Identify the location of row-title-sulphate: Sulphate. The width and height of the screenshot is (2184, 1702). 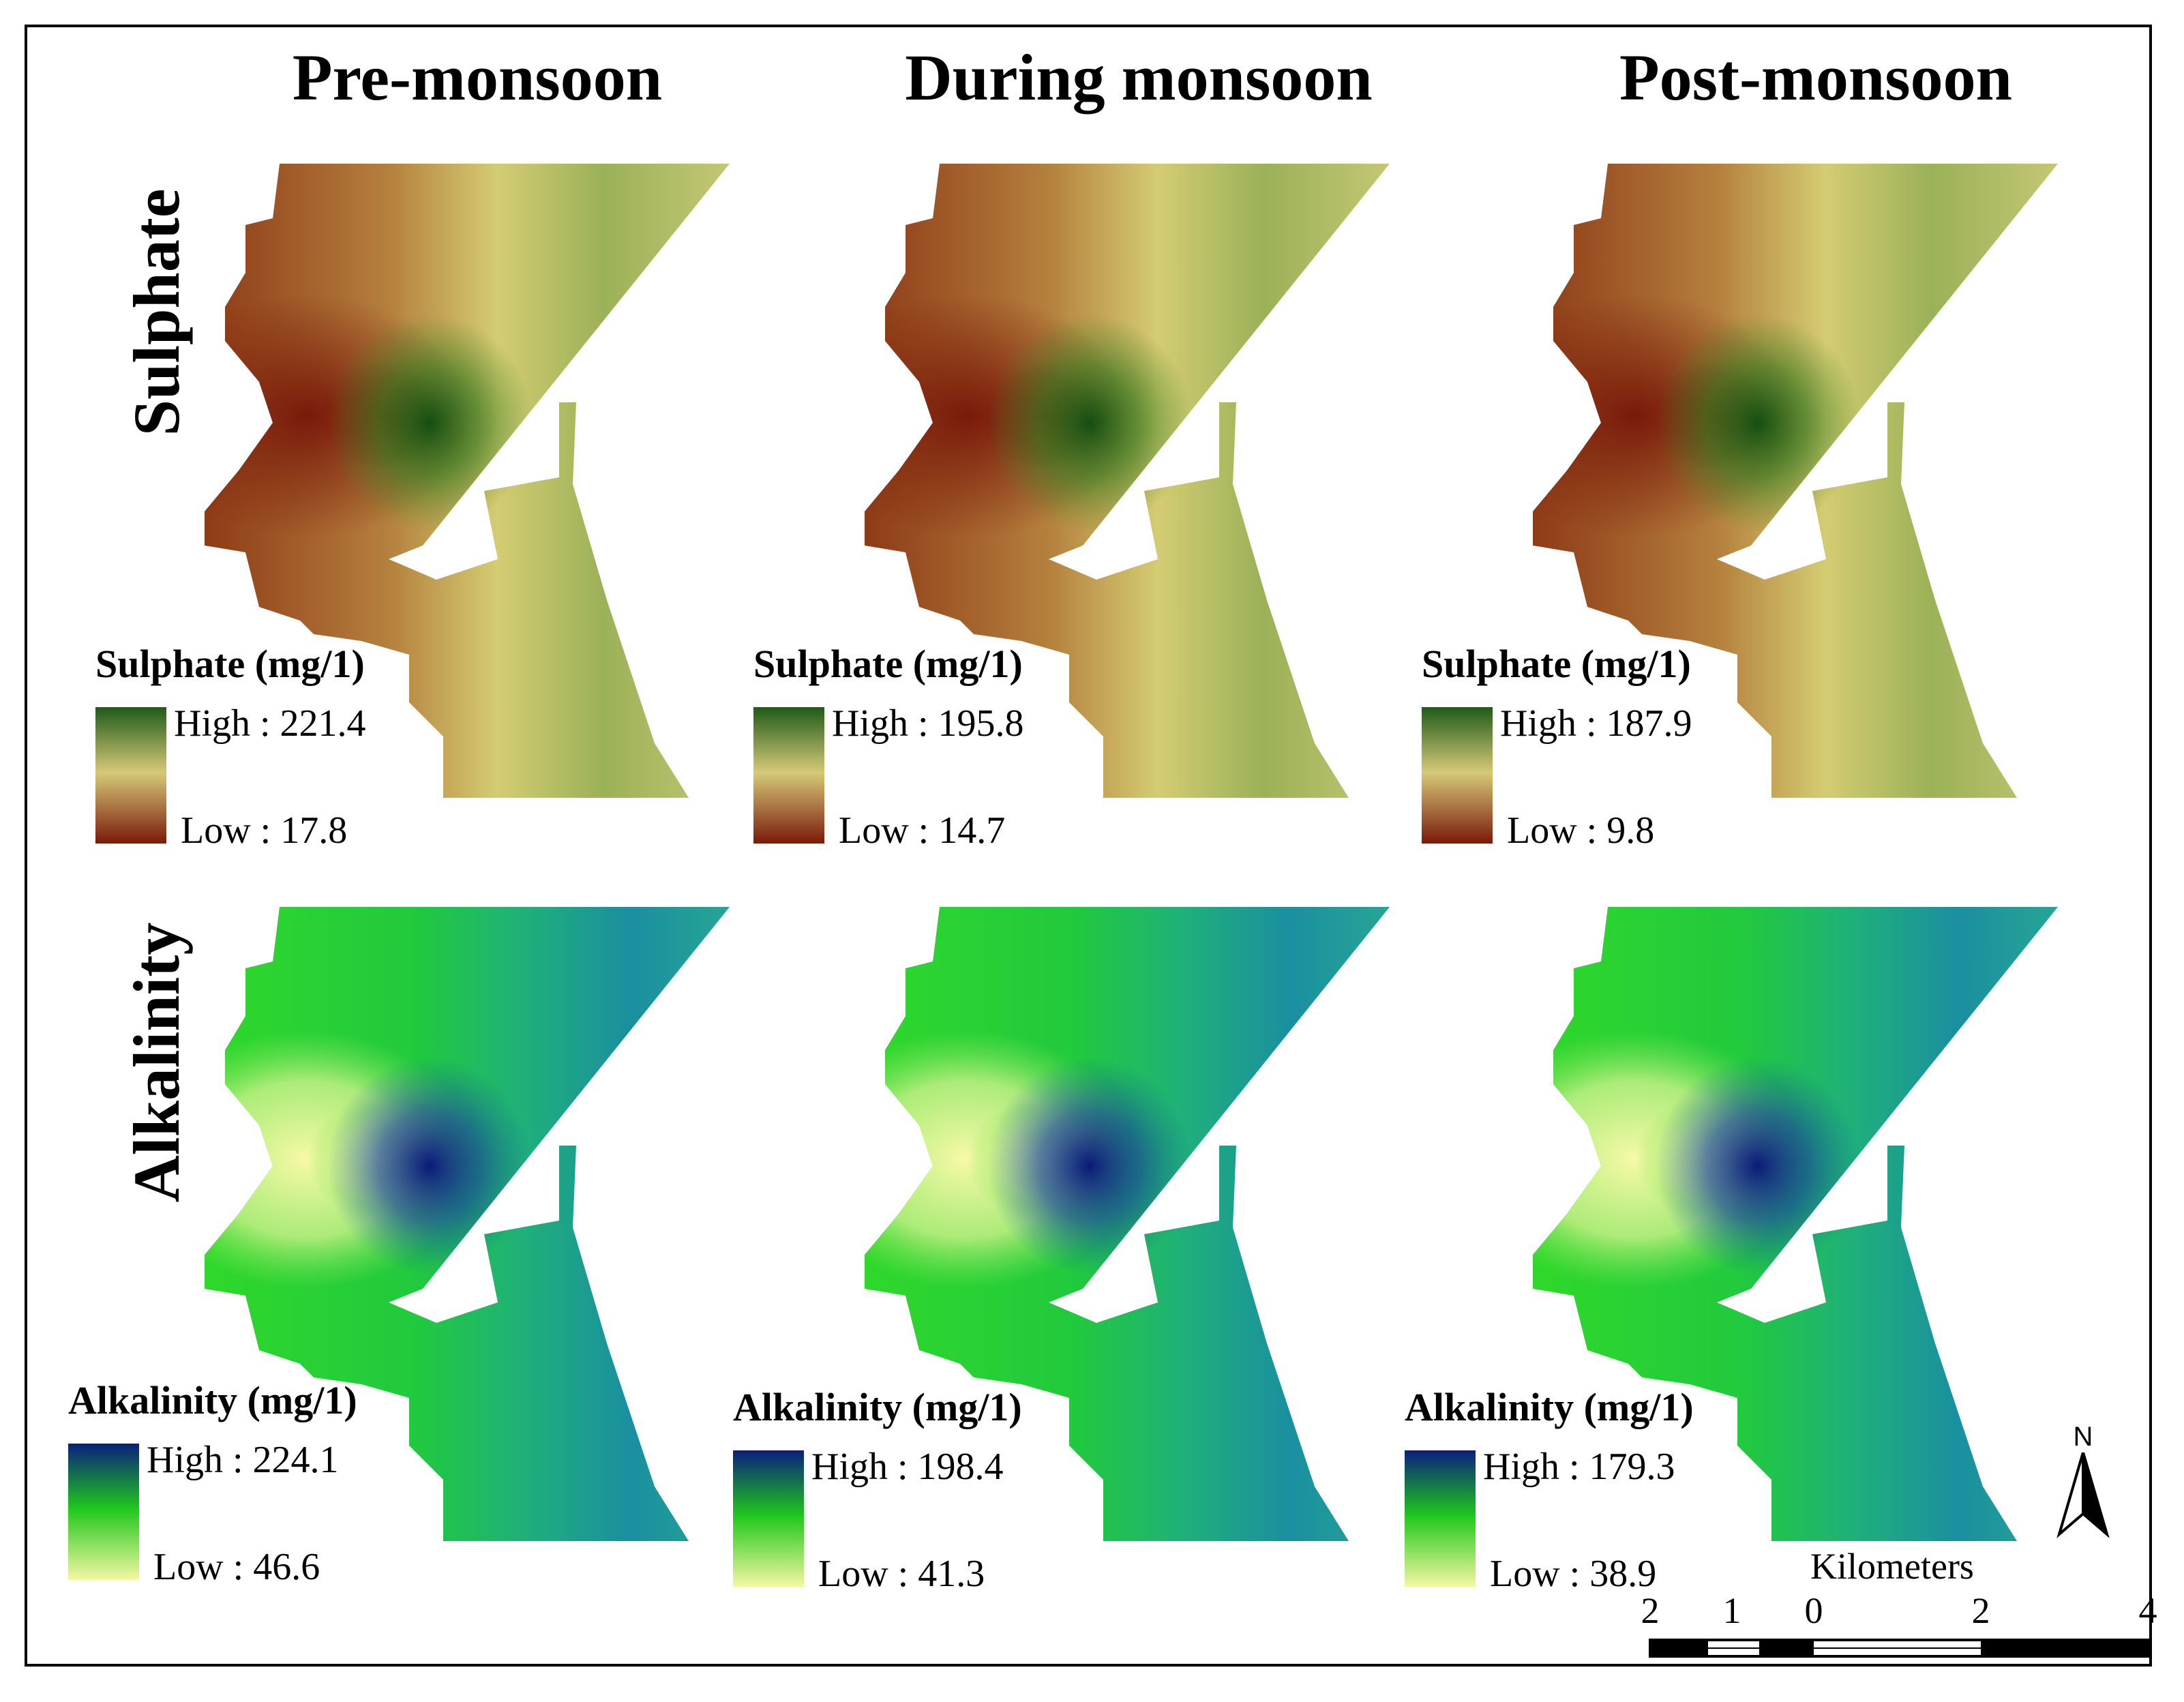
(156, 312).